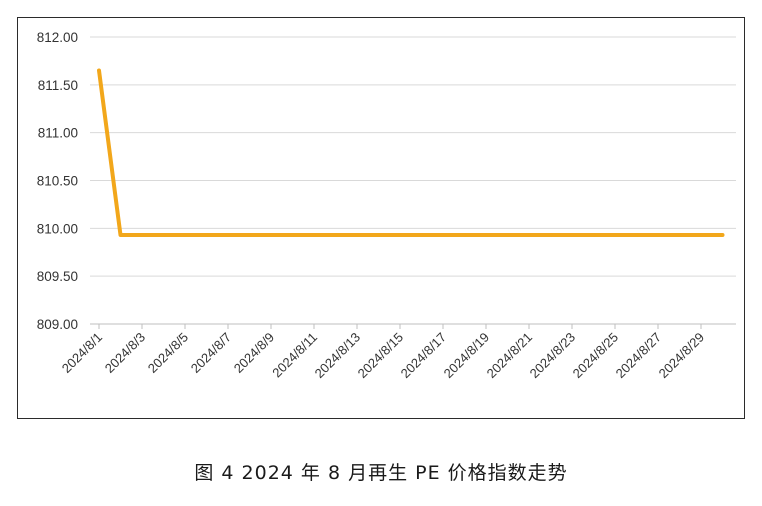  Describe the element at coordinates (553, 356) in the screenshot. I see `x-tick-label: 2024/8/23` at that location.